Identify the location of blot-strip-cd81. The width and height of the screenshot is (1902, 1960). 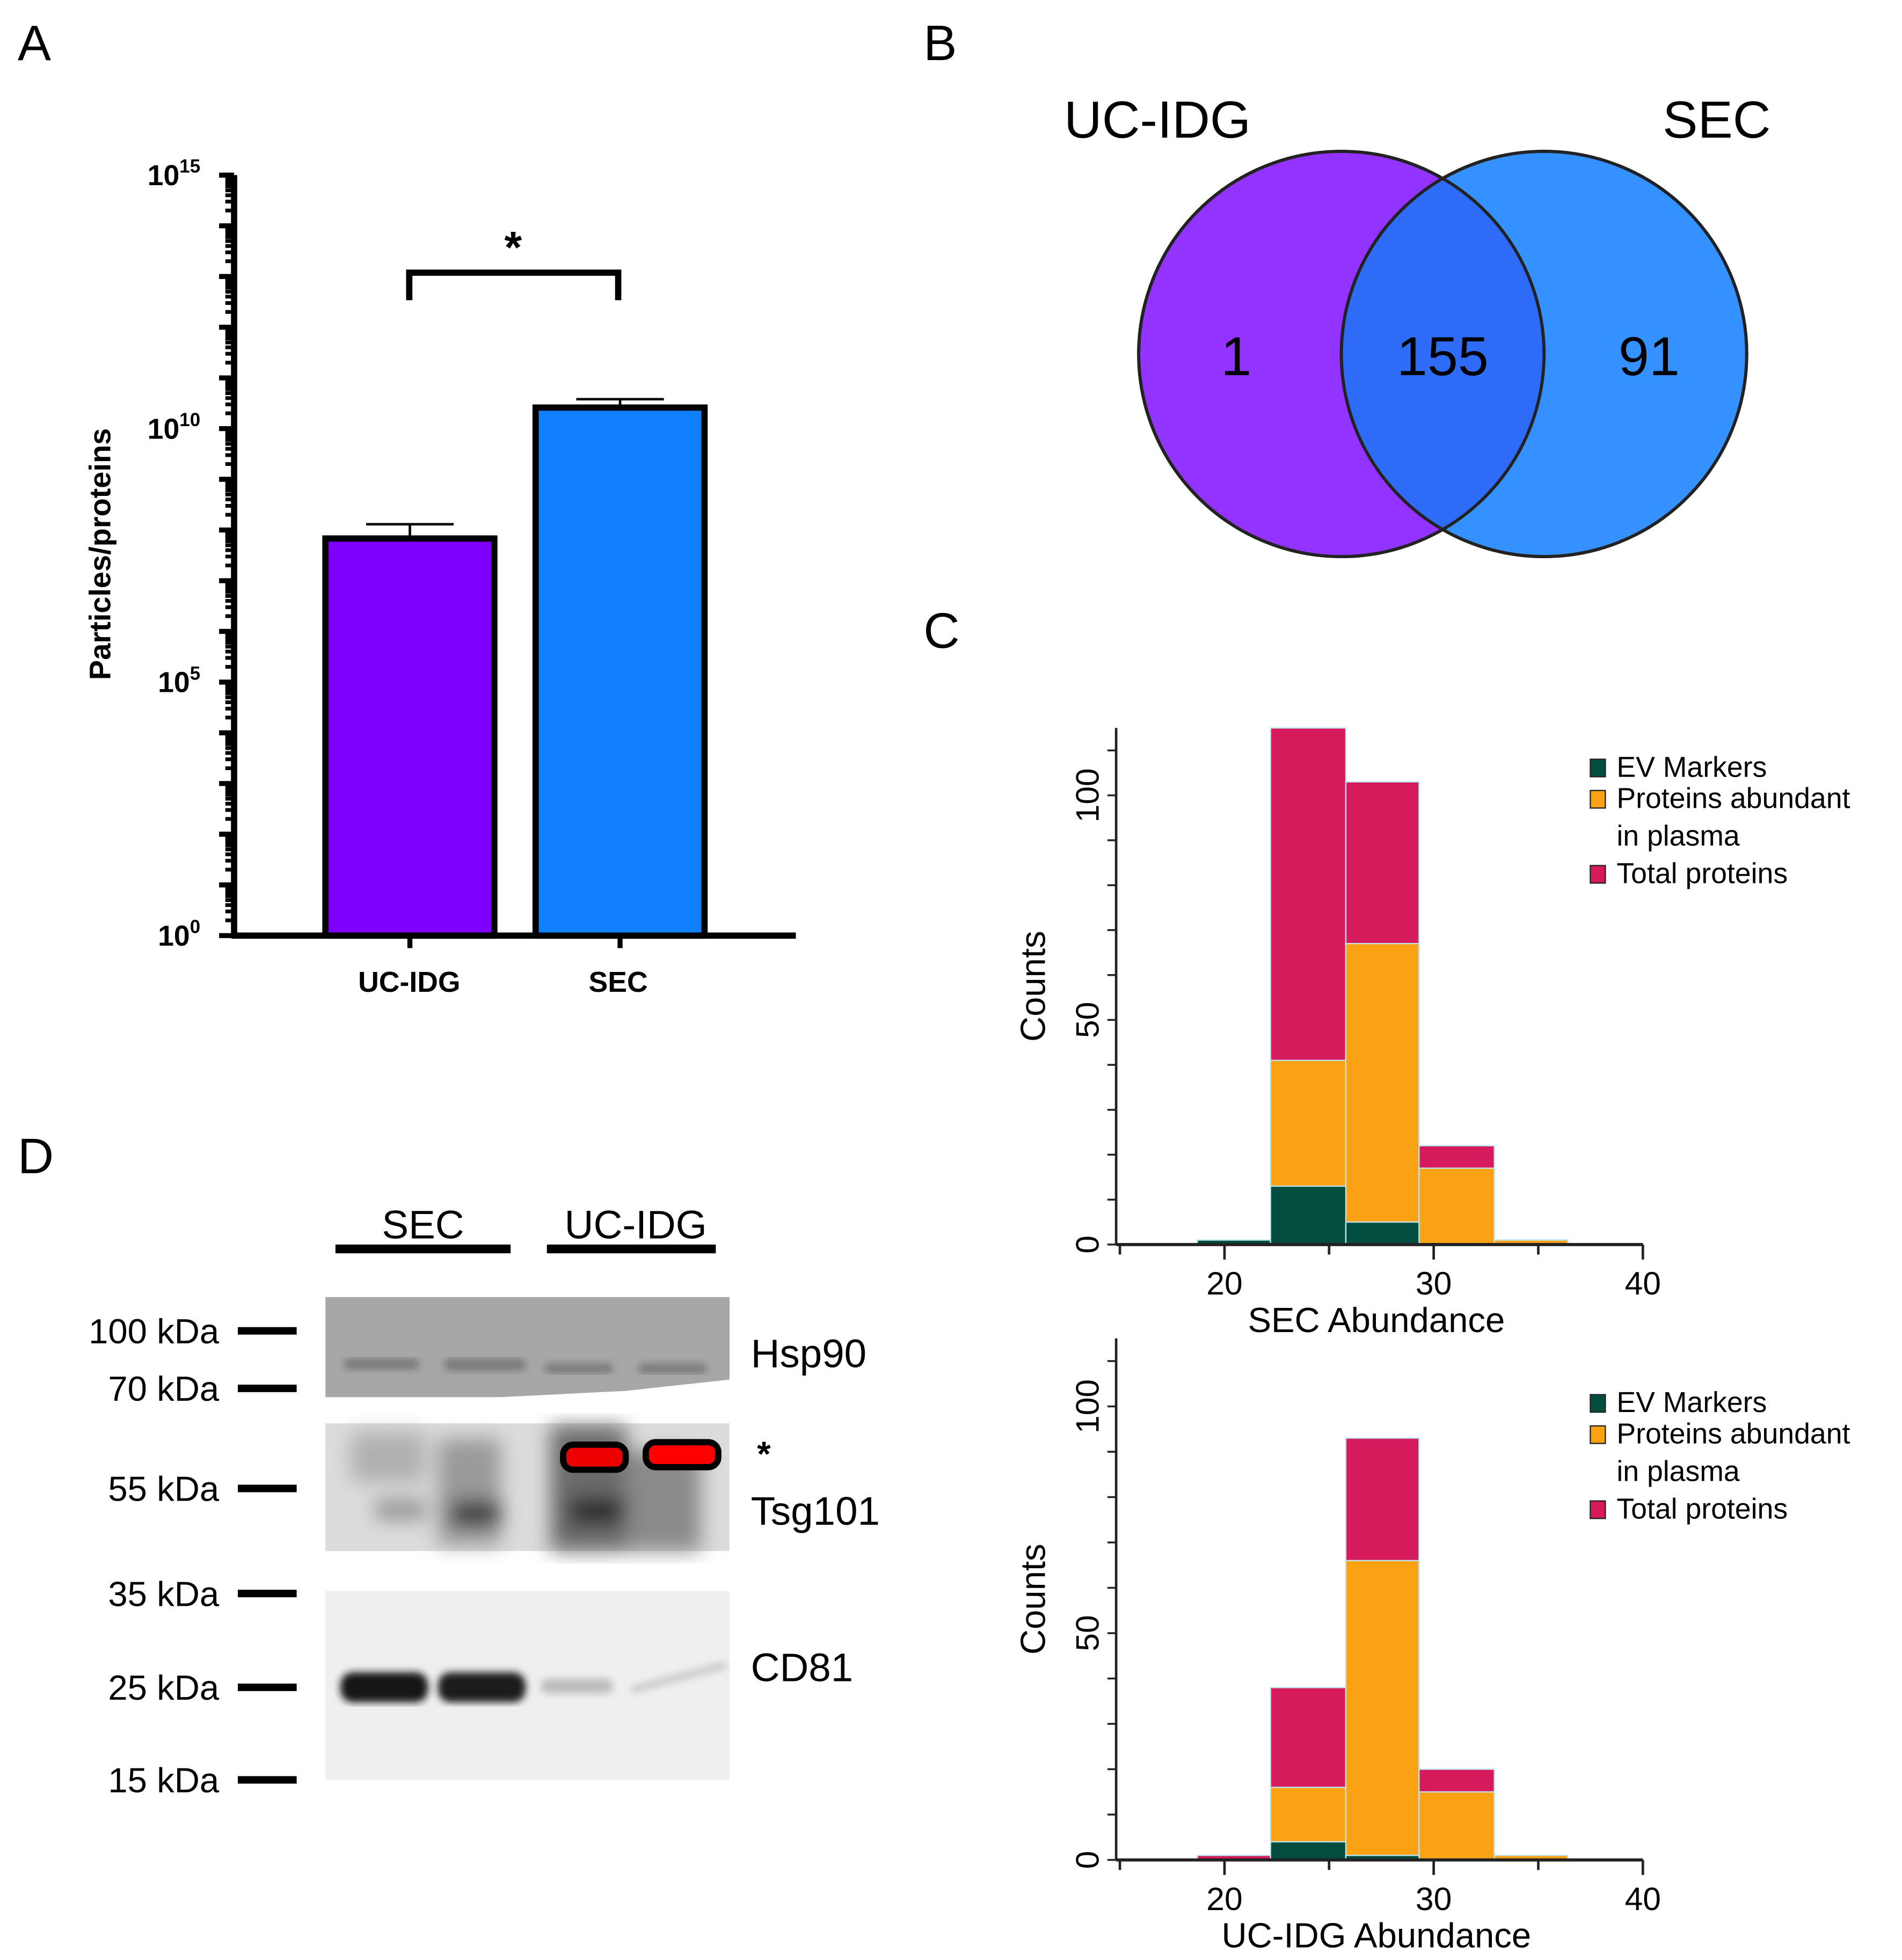
(527, 1685).